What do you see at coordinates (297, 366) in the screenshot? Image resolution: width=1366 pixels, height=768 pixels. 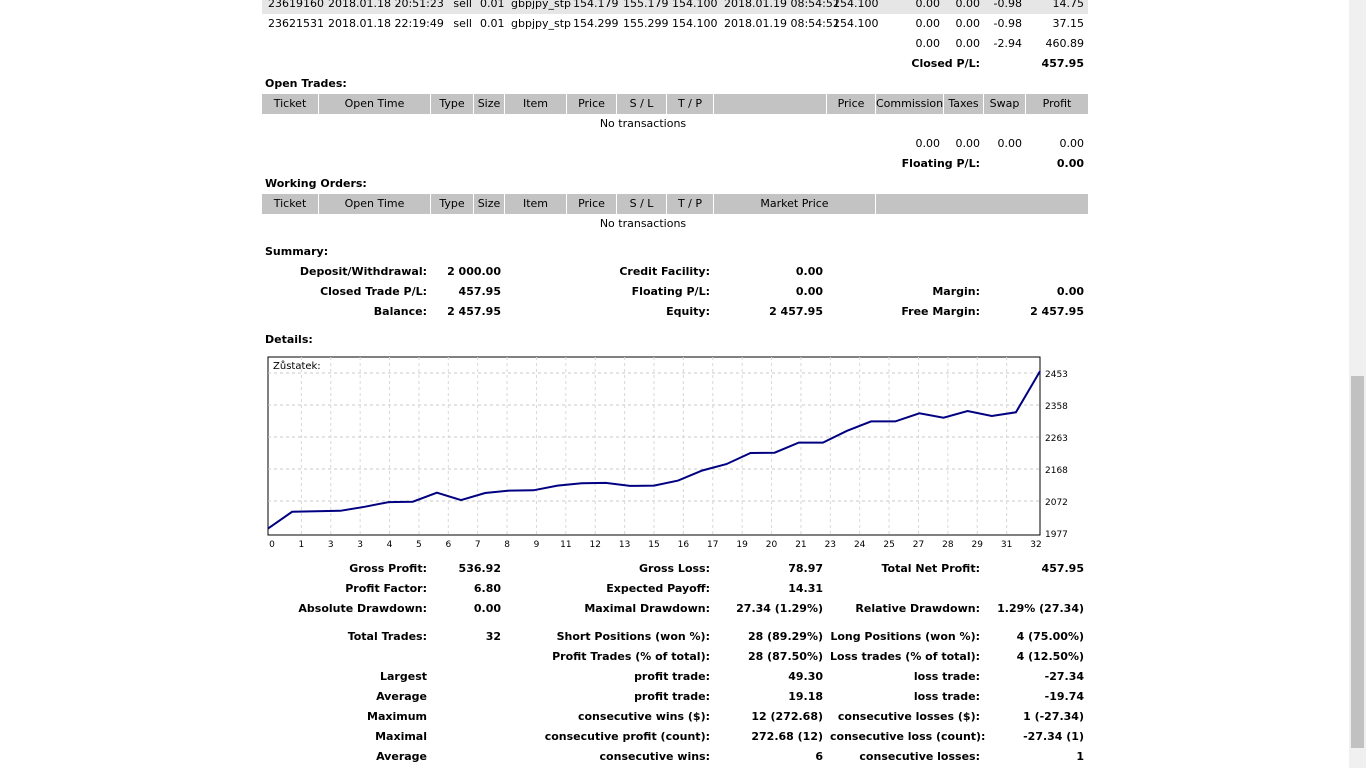 I see `chart-title: Zůstatek:` at bounding box center [297, 366].